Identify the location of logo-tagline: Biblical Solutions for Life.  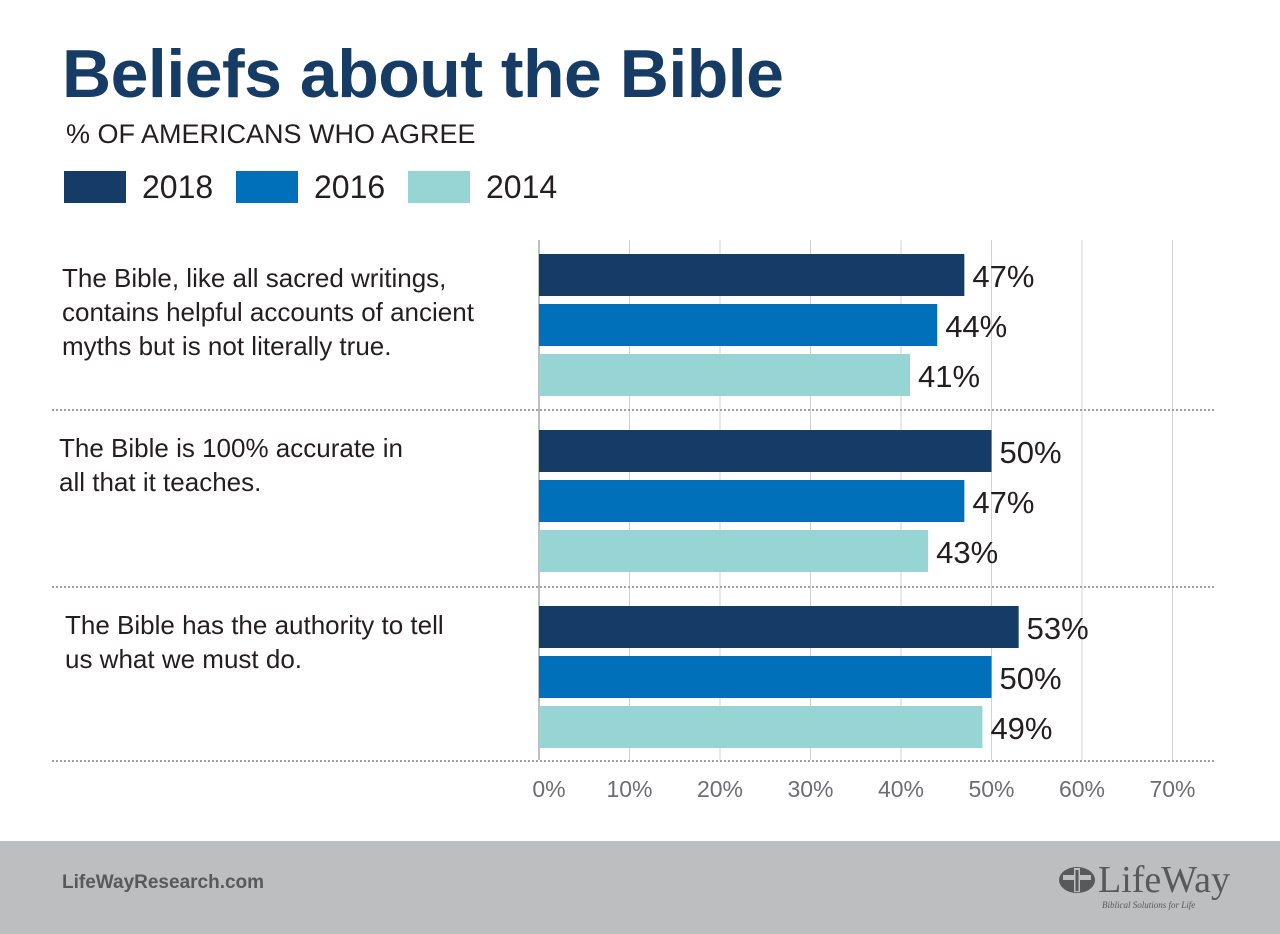
(1149, 905).